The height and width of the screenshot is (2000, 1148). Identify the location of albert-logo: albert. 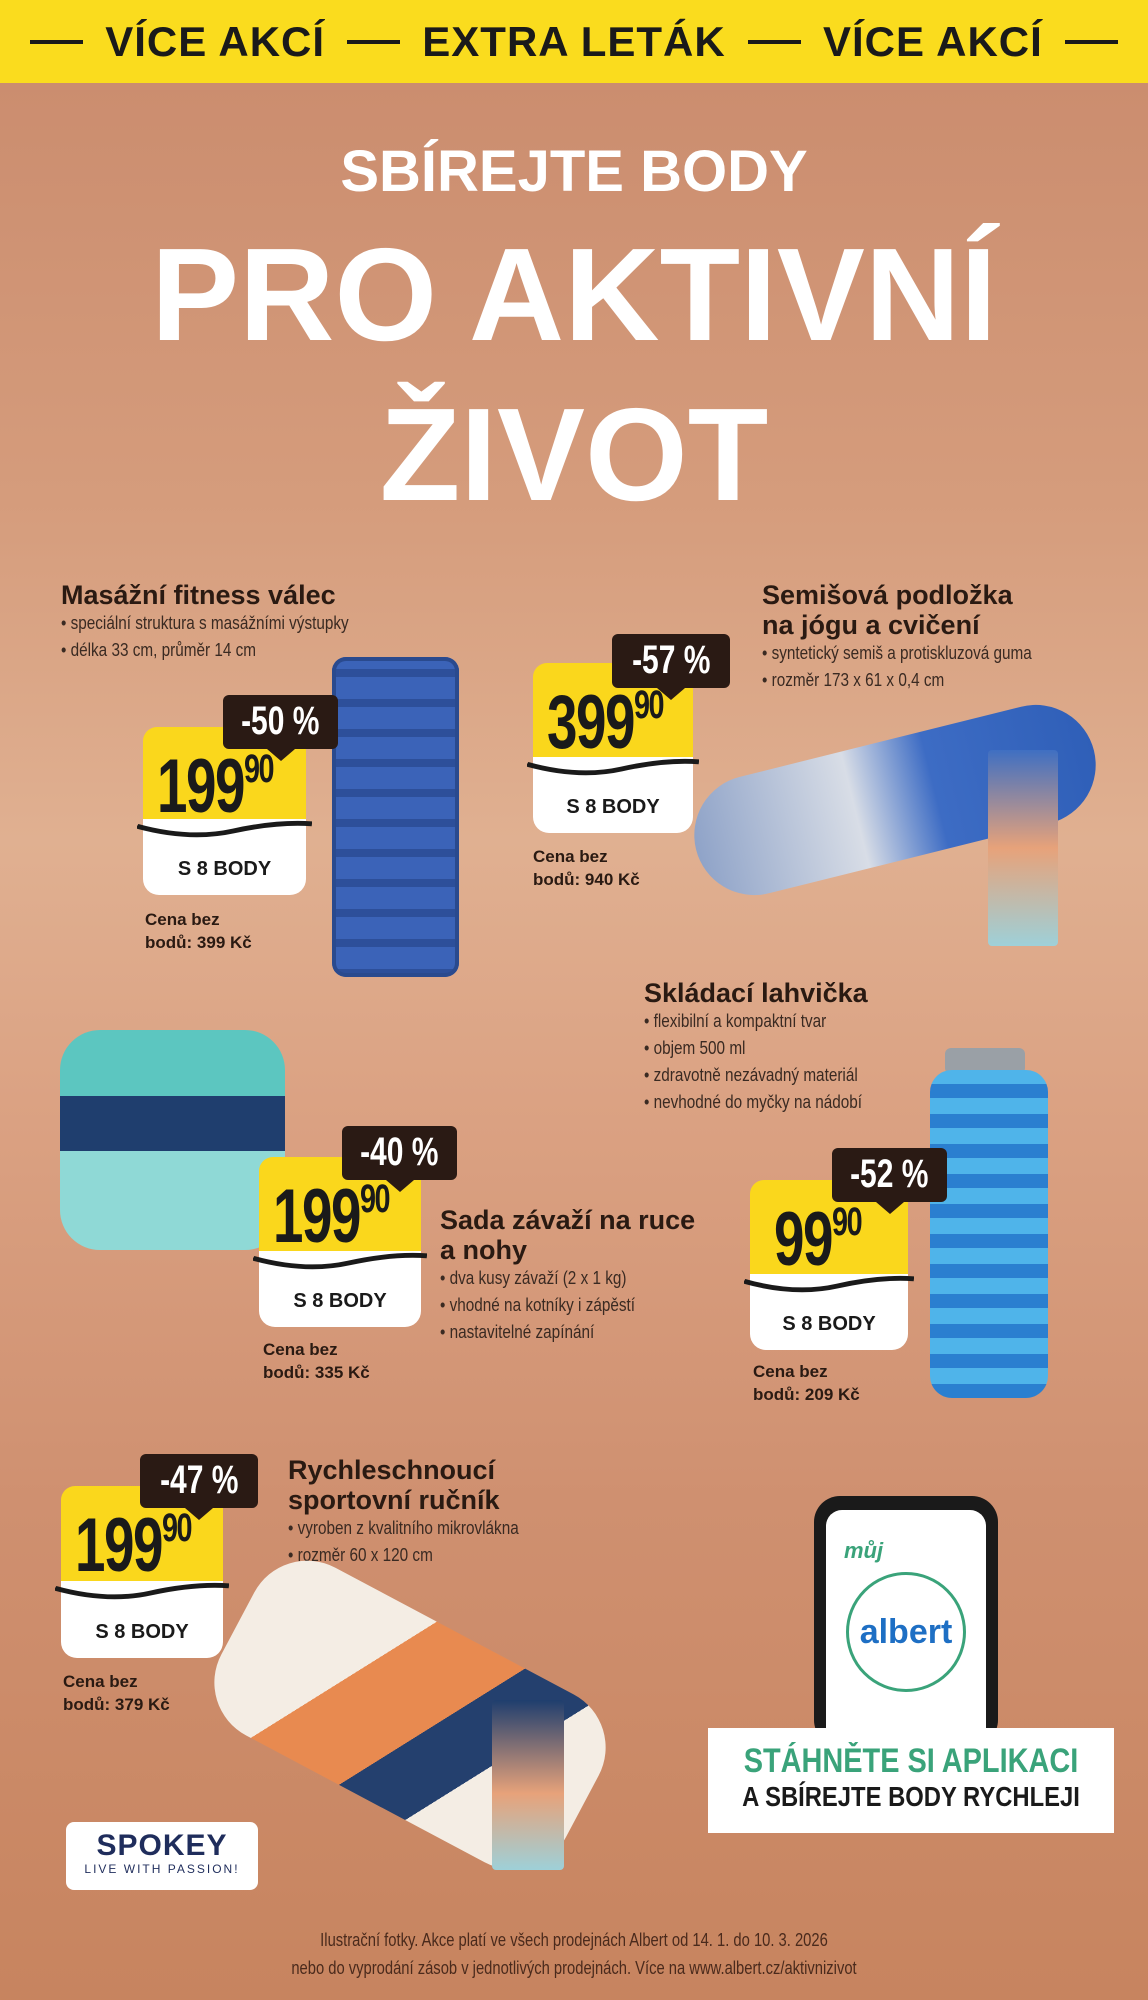
(906, 1632).